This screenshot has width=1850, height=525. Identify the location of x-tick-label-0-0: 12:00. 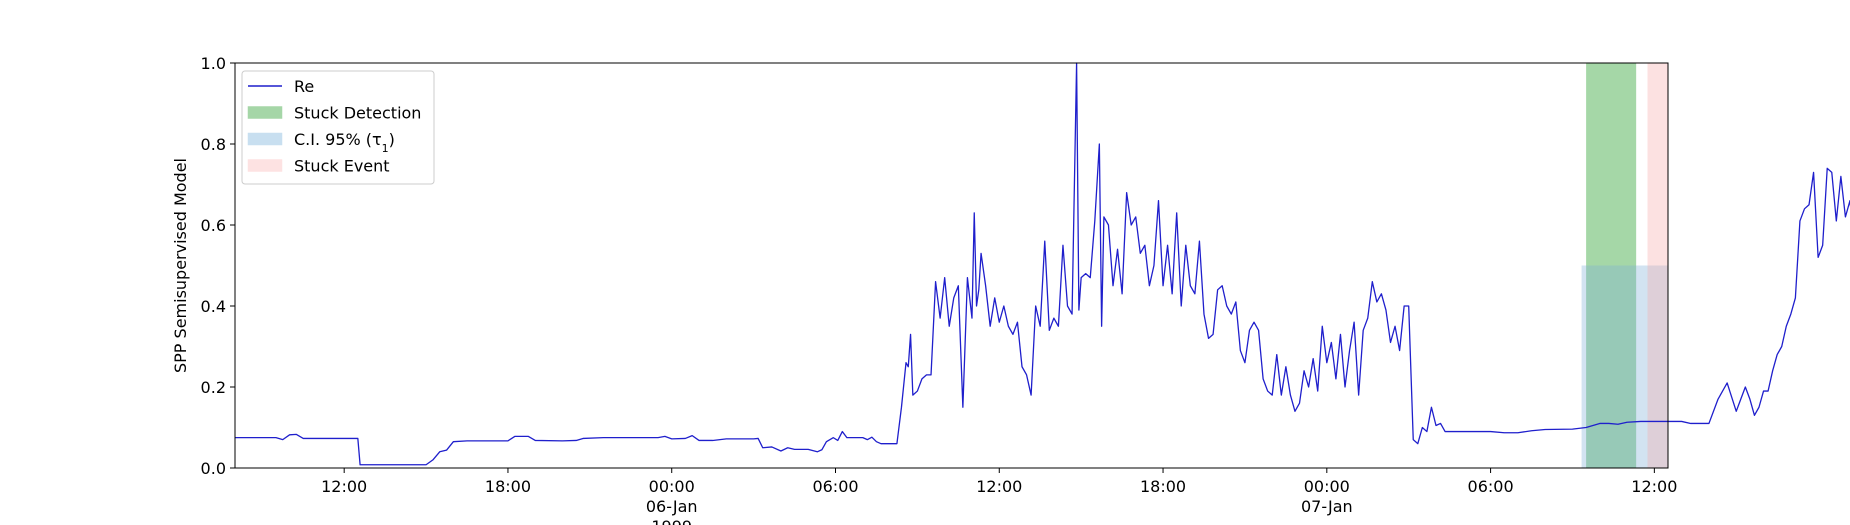
(344, 486).